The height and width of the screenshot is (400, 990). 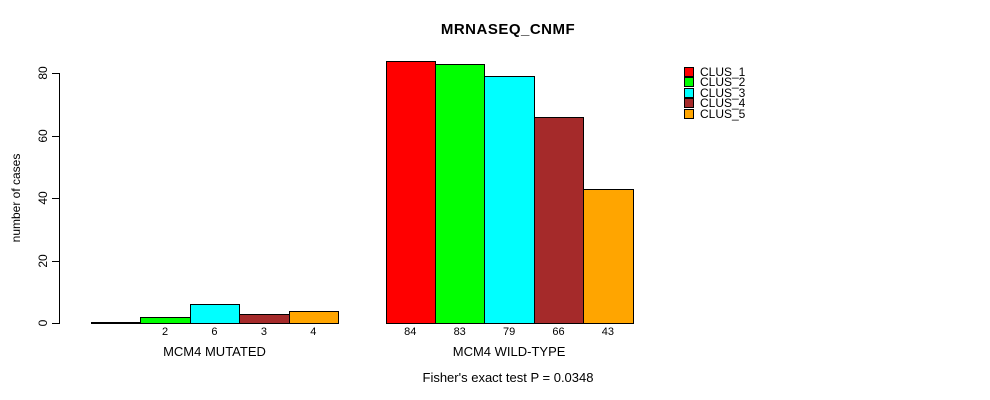 I want to click on legend-label-clus_4: CLUS_4, so click(x=723, y=103).